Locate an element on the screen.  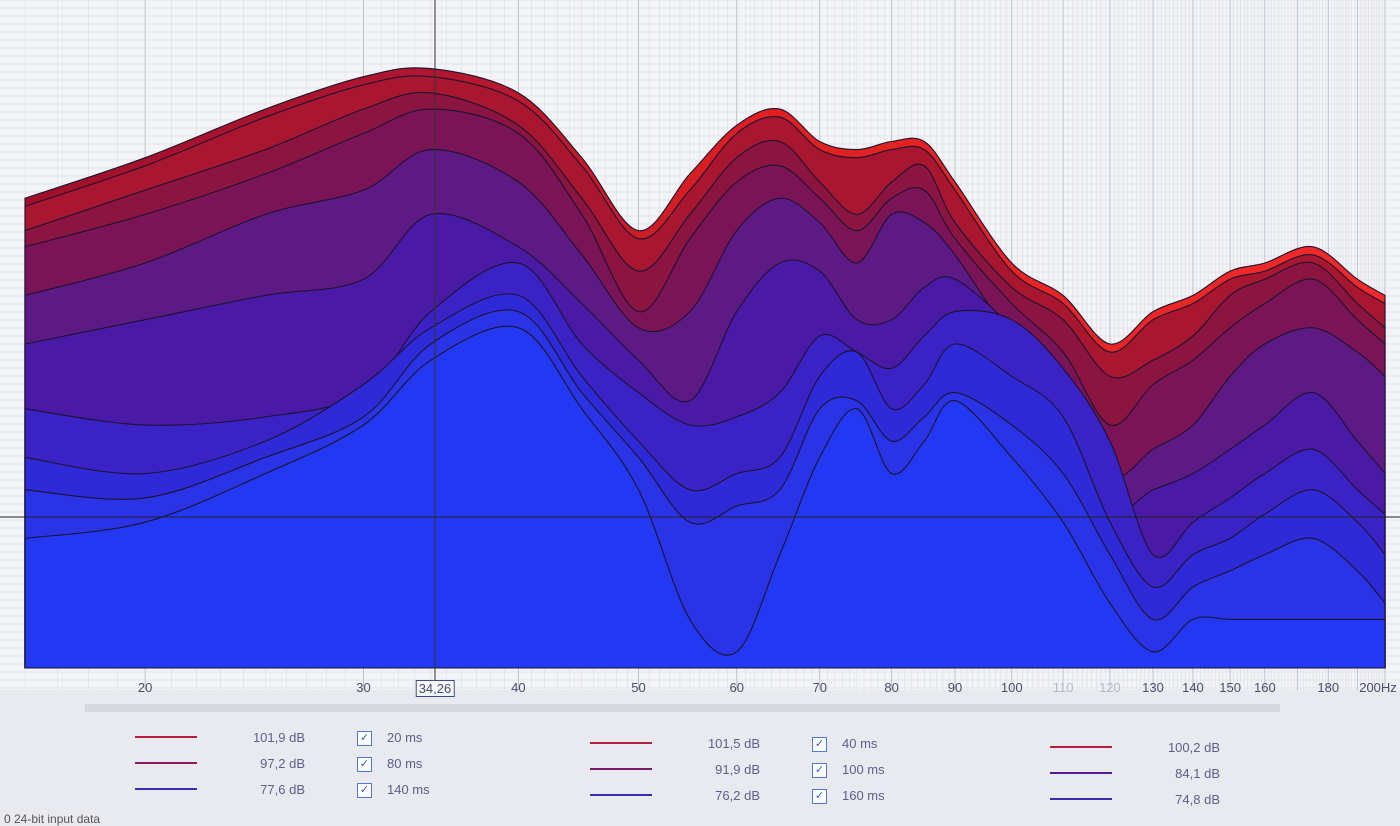
frequency-tick-label: 20 is located at coordinates (145, 687).